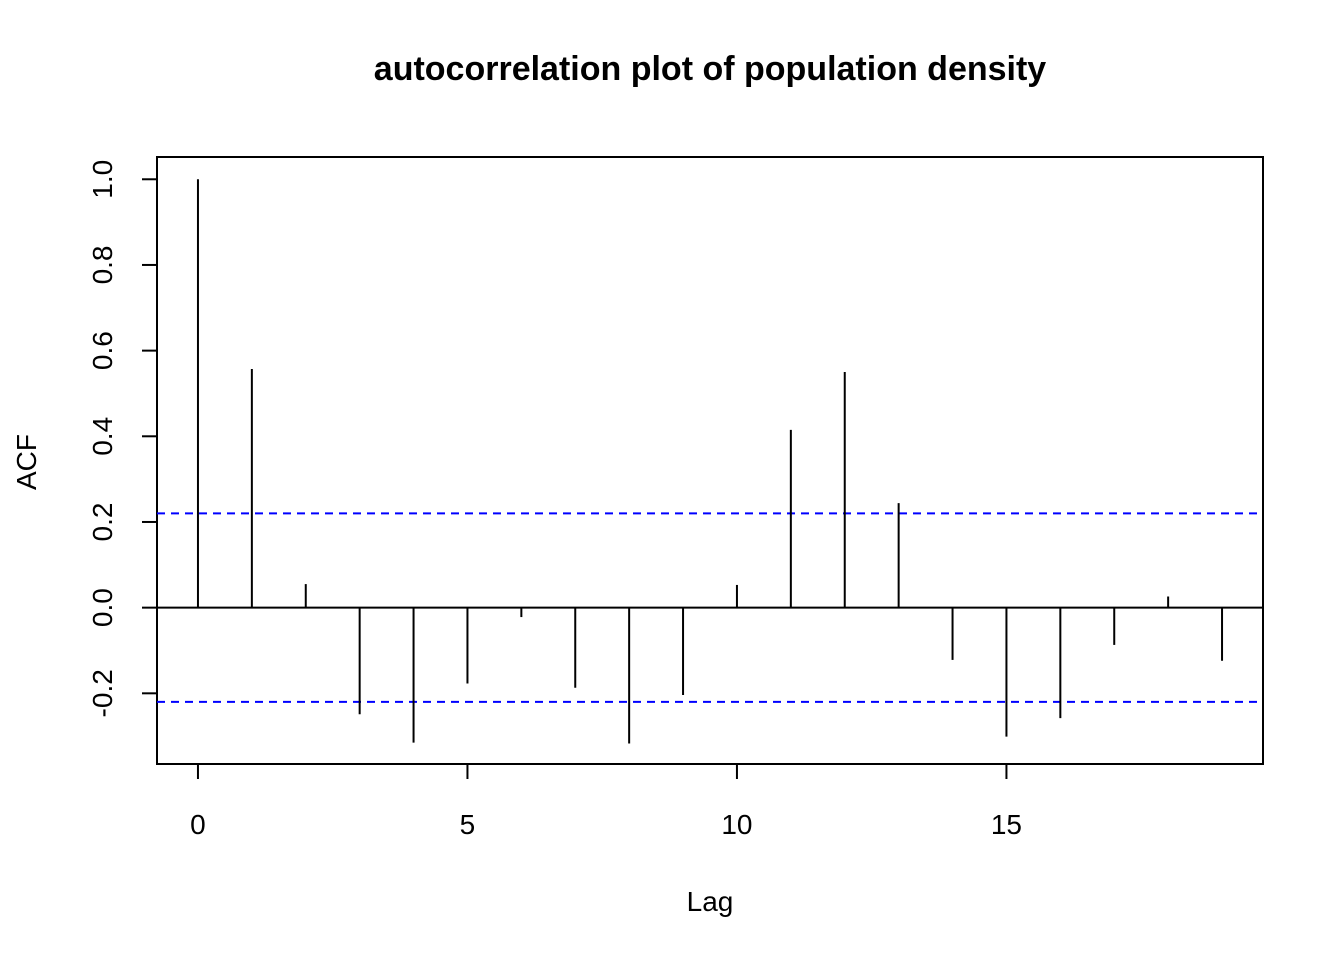  I want to click on y-tick-label: 0.8, so click(102, 264).